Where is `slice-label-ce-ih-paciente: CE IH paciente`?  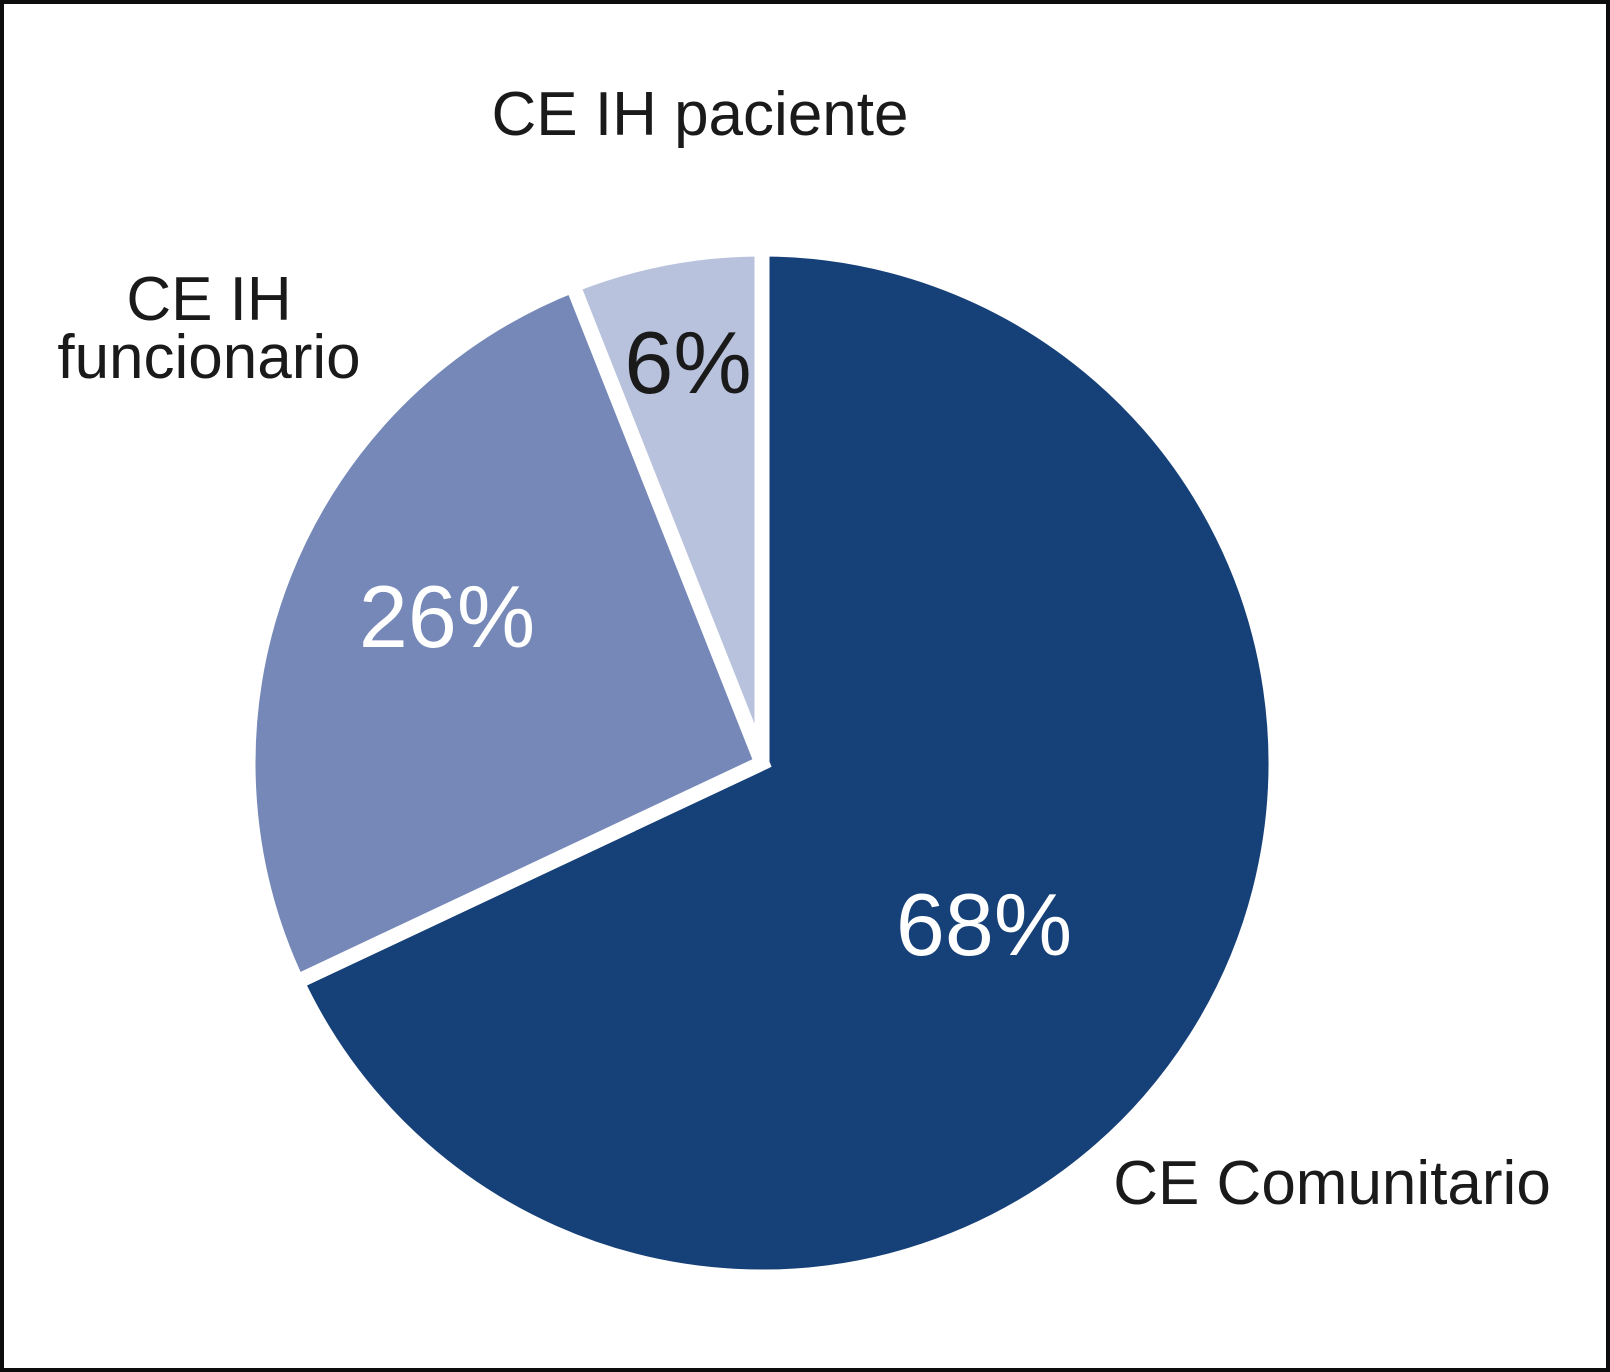
slice-label-ce-ih-paciente: CE IH paciente is located at coordinates (700, 114).